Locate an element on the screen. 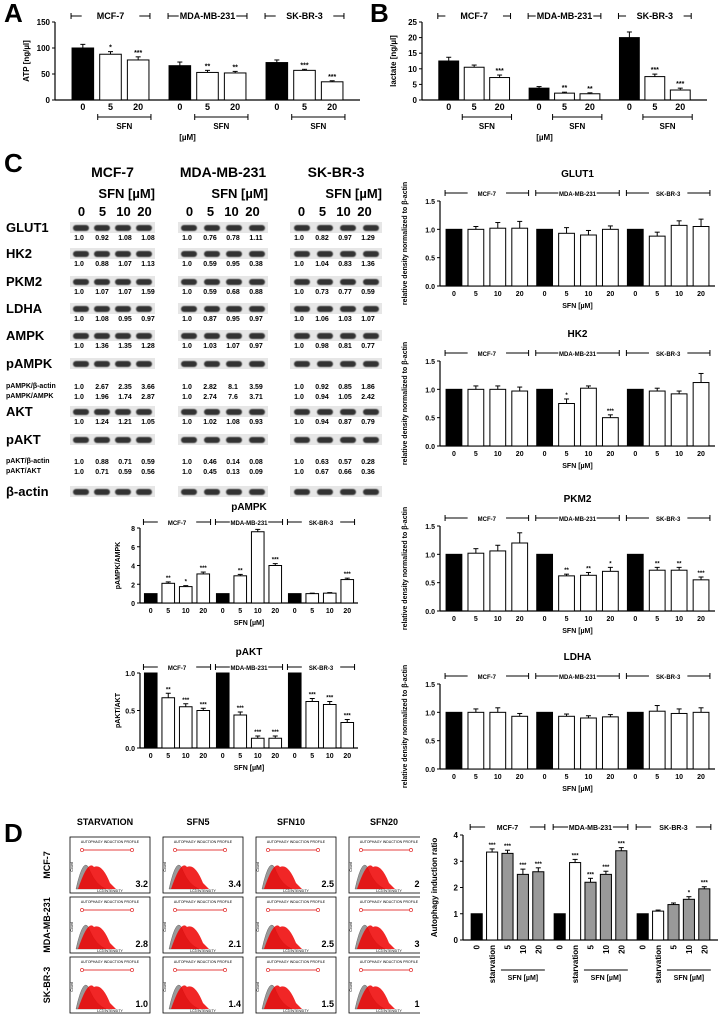 The image size is (724, 1019). blot-values: 1.0 1.24 1.21 1.05 is located at coordinates (113, 422).